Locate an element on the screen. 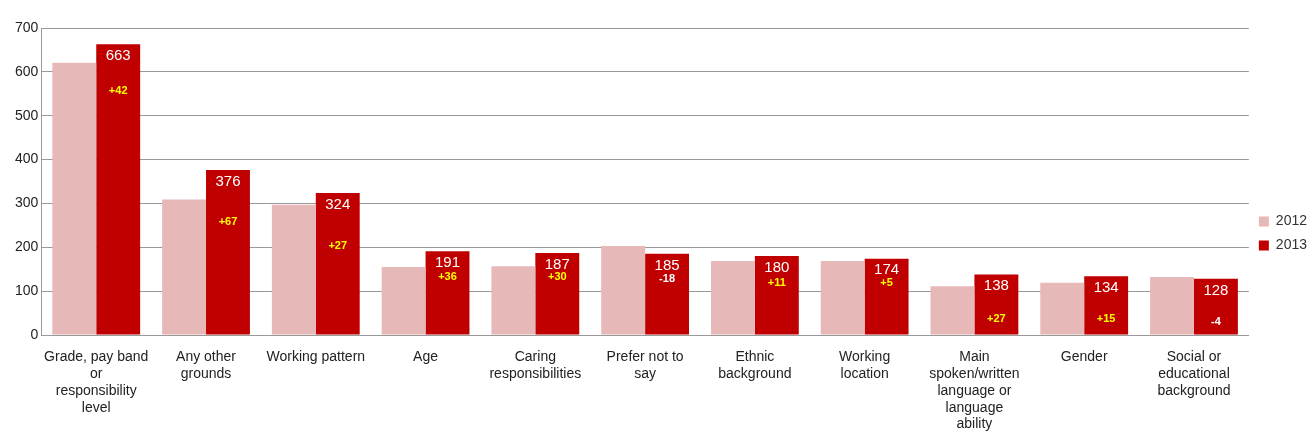 The width and height of the screenshot is (1313, 439). data-label: 138 is located at coordinates (996, 285).